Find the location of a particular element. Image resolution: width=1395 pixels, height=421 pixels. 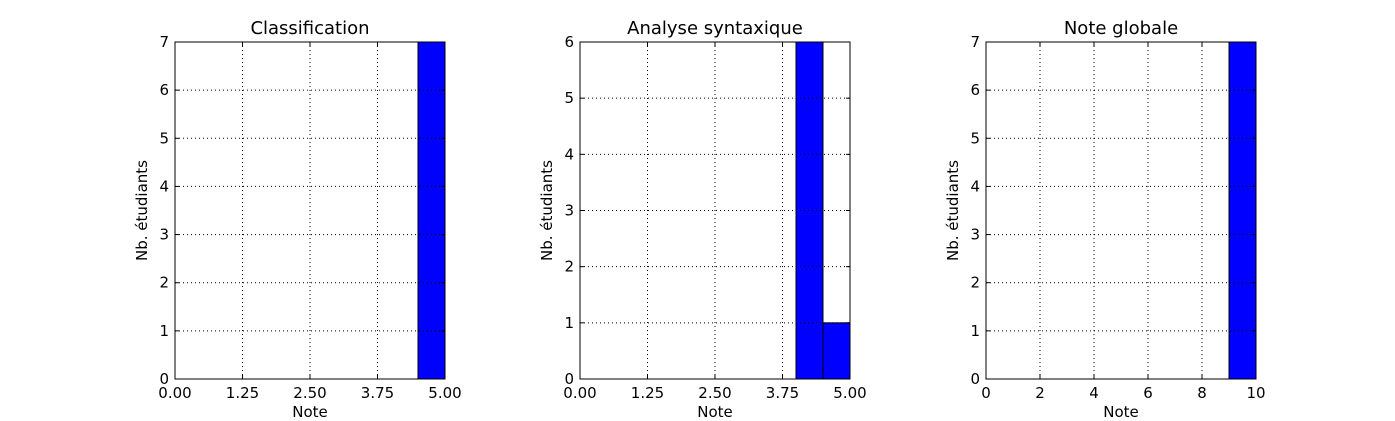

chart-title: Analyse syntaxique is located at coordinates (715, 28).